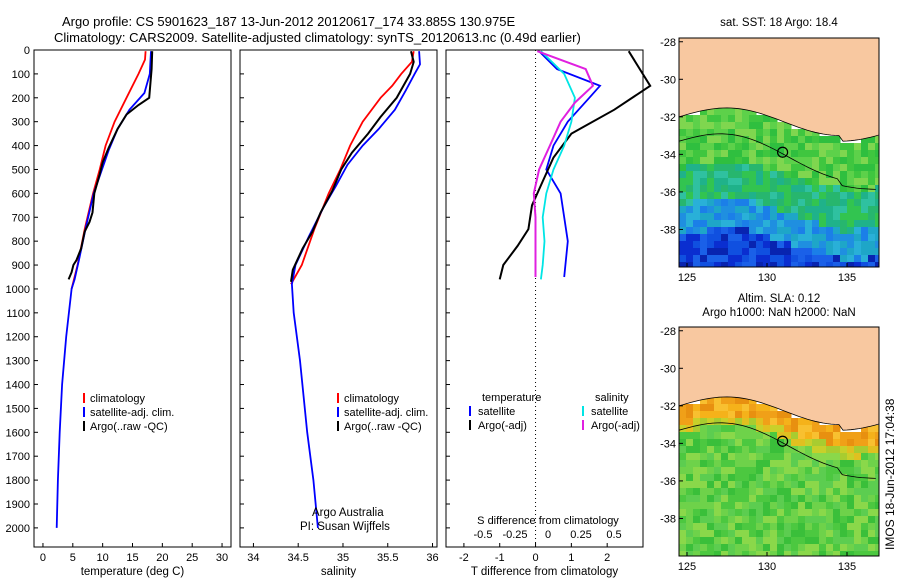 This screenshot has width=900, height=580. I want to click on y-tick-label: -32, so click(668, 118).